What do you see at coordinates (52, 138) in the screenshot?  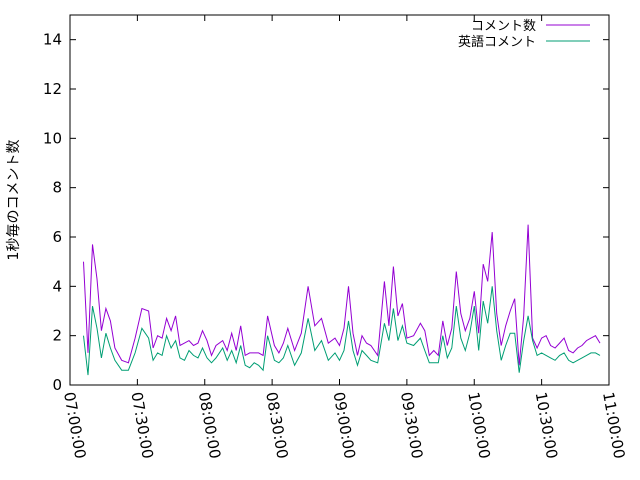 I see `y-tick-label: 10` at bounding box center [52, 138].